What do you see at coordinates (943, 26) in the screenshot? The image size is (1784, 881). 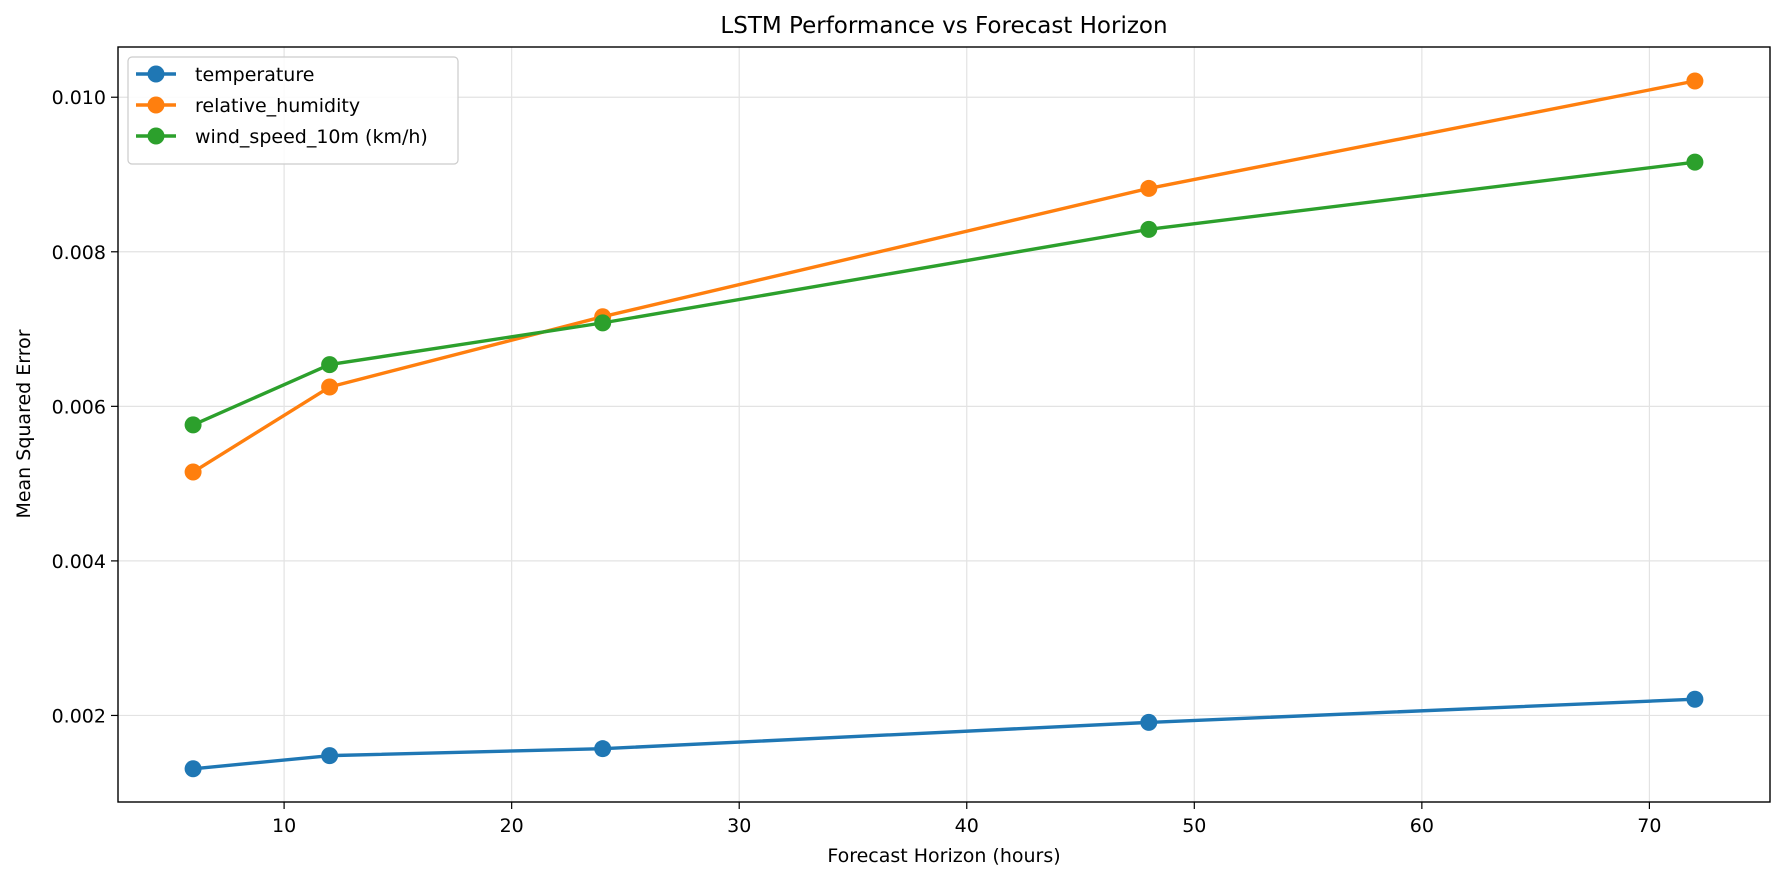 I see `chart-title: LSTM Performance vs Forecast Horizon` at bounding box center [943, 26].